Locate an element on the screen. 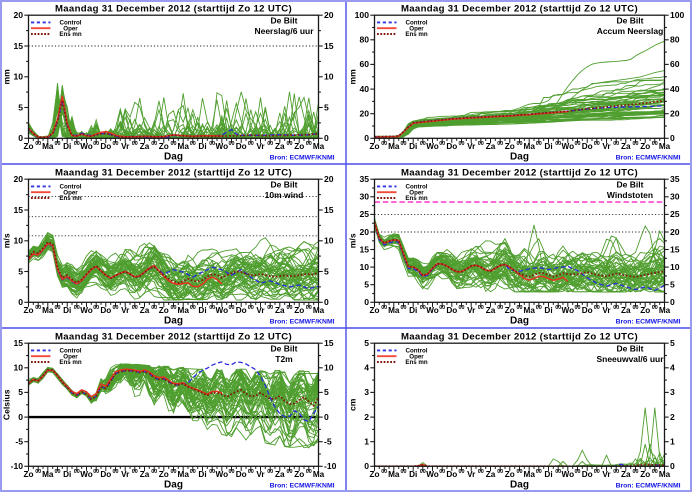 Image resolution: width=692 pixels, height=497 pixels. svg-text: 30 is located at coordinates (364, 197).